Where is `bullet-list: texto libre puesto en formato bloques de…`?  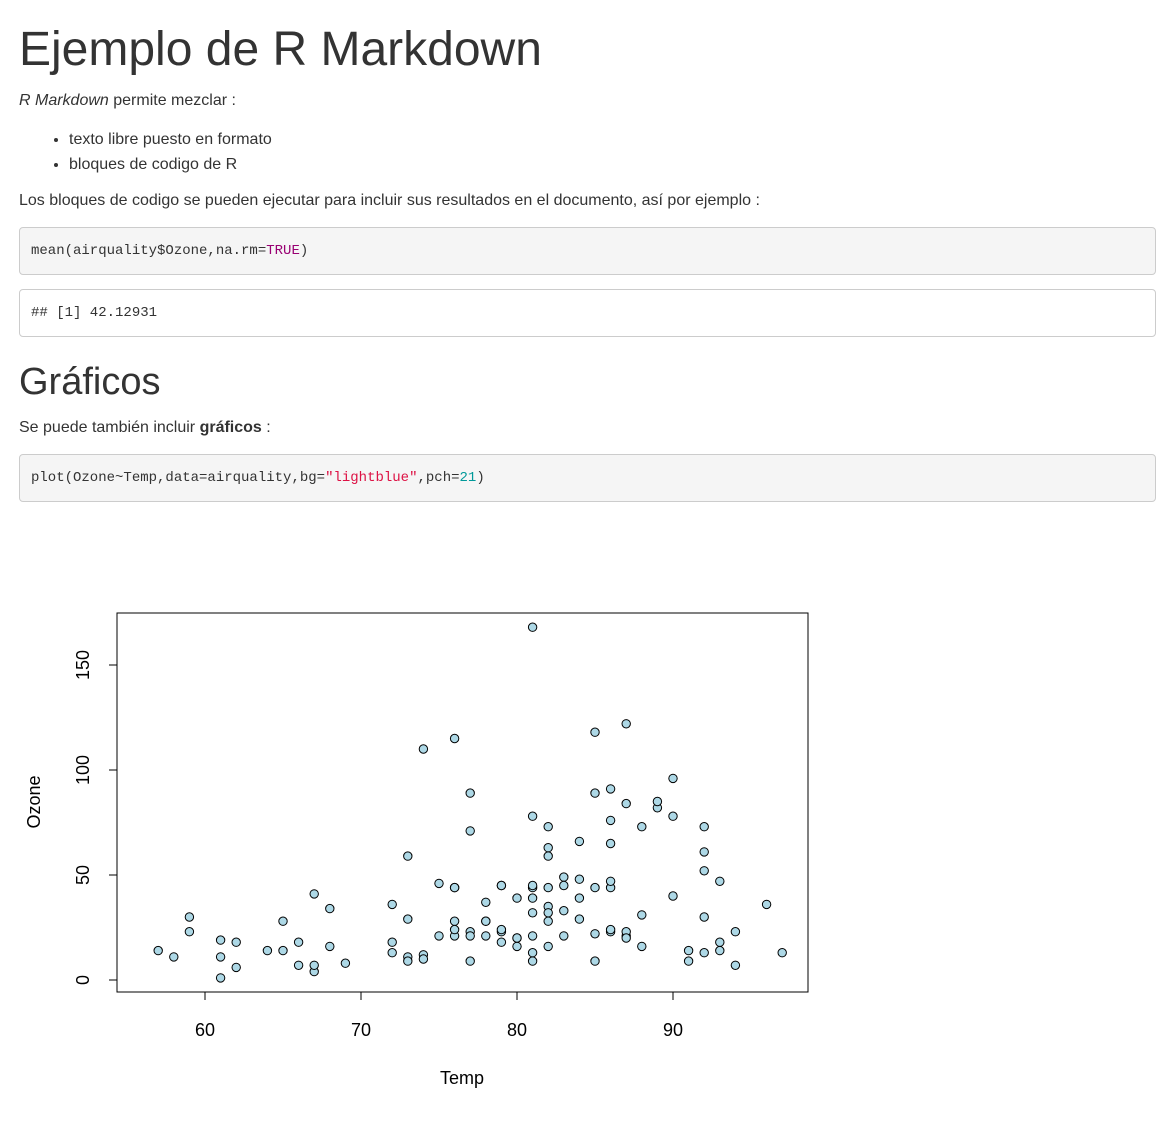 bullet-list: texto libre puesto en formato bloques de… is located at coordinates (145, 152).